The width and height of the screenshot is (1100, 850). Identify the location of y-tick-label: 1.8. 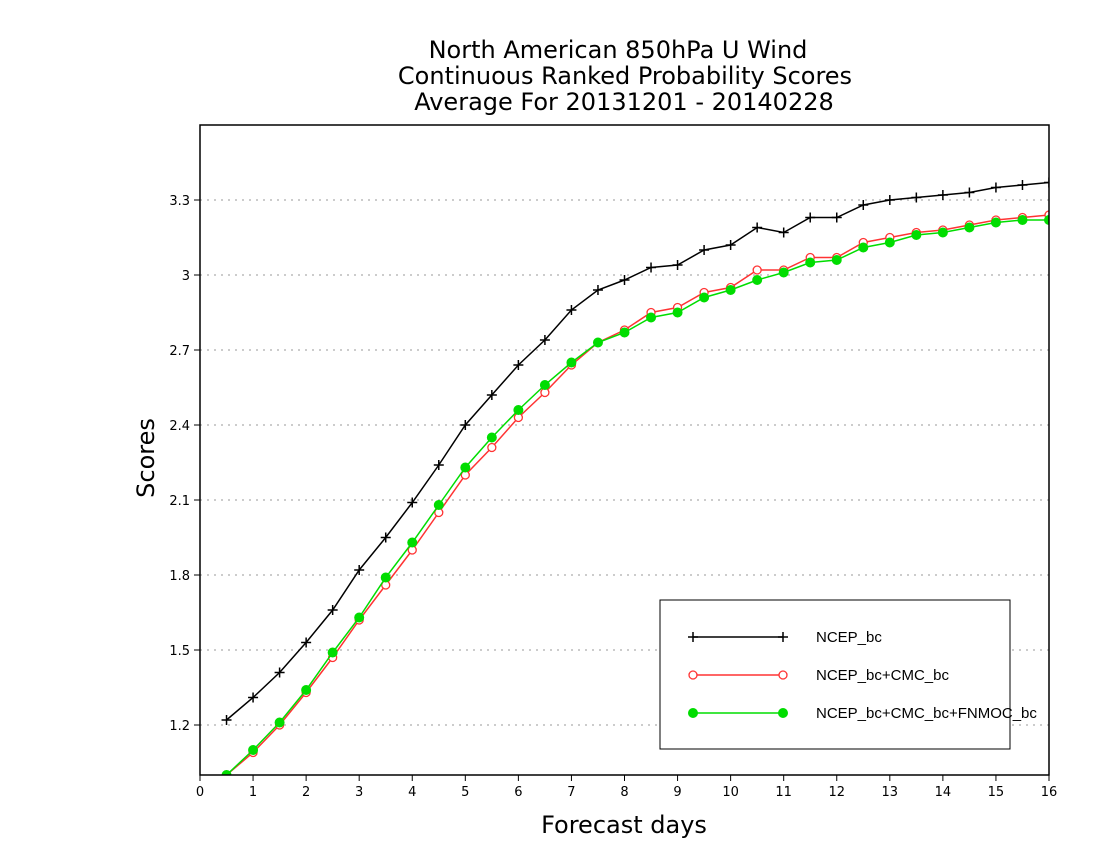
(179, 576).